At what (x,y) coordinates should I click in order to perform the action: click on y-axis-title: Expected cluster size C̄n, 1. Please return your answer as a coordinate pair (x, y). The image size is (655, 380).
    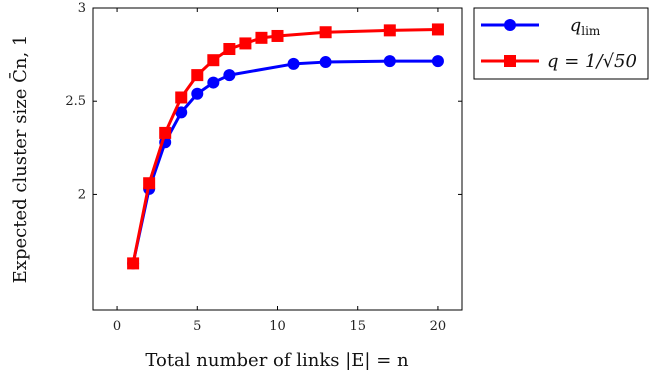
    Looking at the image, I should click on (19, 159).